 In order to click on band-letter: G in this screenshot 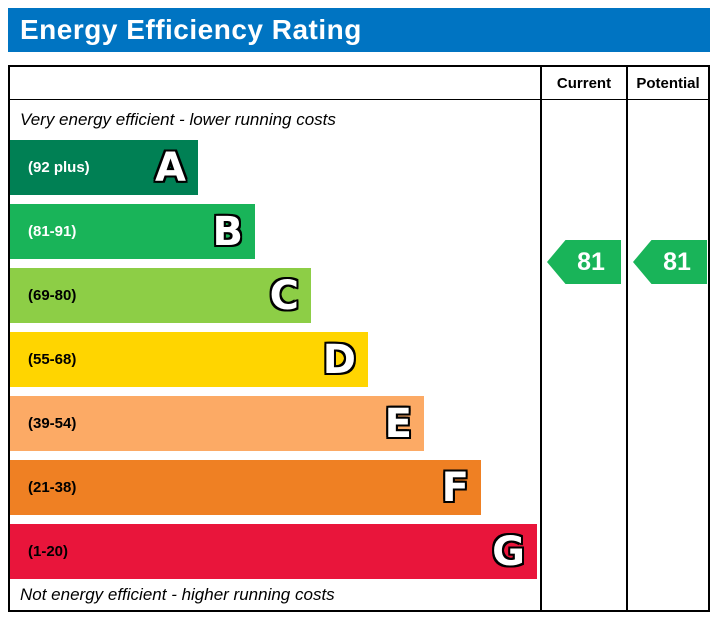, I will do `click(508, 551)`.